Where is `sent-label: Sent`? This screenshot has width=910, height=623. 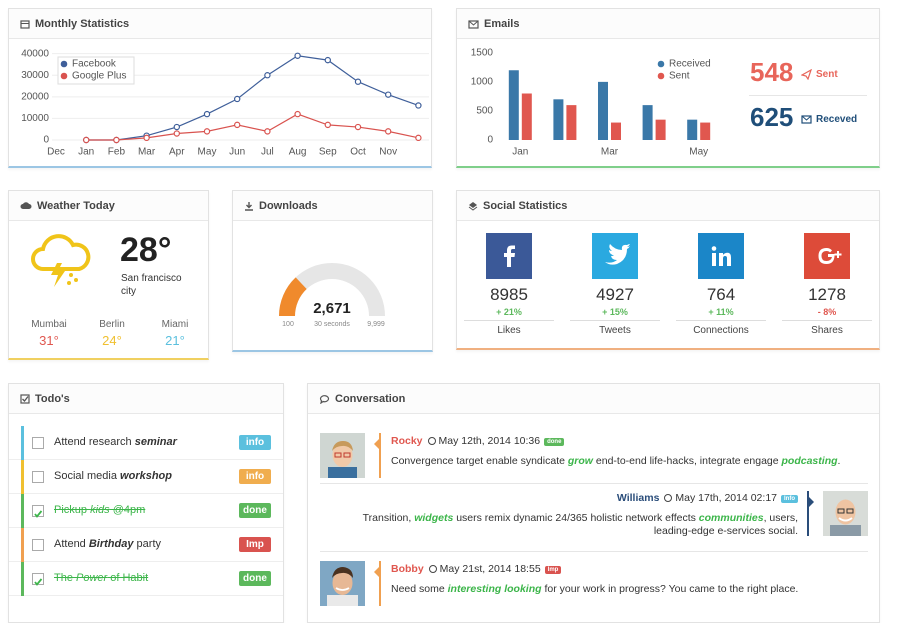
sent-label: Sent is located at coordinates (827, 74).